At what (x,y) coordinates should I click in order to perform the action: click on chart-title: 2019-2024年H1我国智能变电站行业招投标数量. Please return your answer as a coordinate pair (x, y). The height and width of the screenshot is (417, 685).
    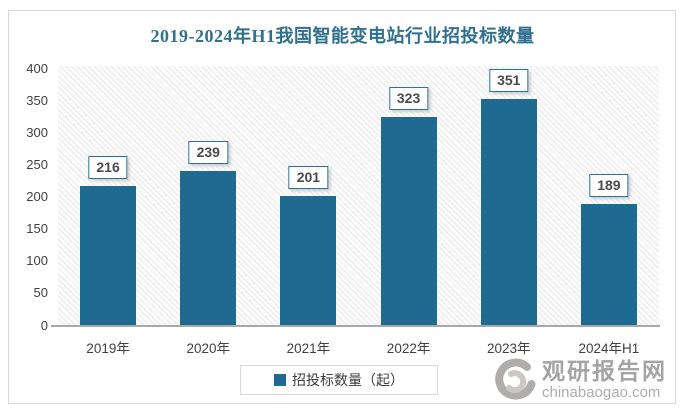
    Looking at the image, I should click on (342, 36).